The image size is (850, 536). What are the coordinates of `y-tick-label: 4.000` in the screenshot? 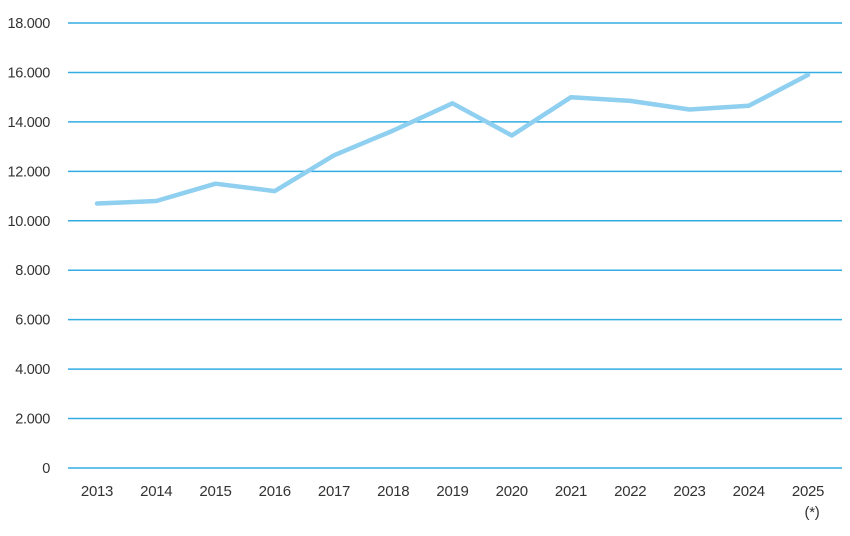 It's located at (32, 370).